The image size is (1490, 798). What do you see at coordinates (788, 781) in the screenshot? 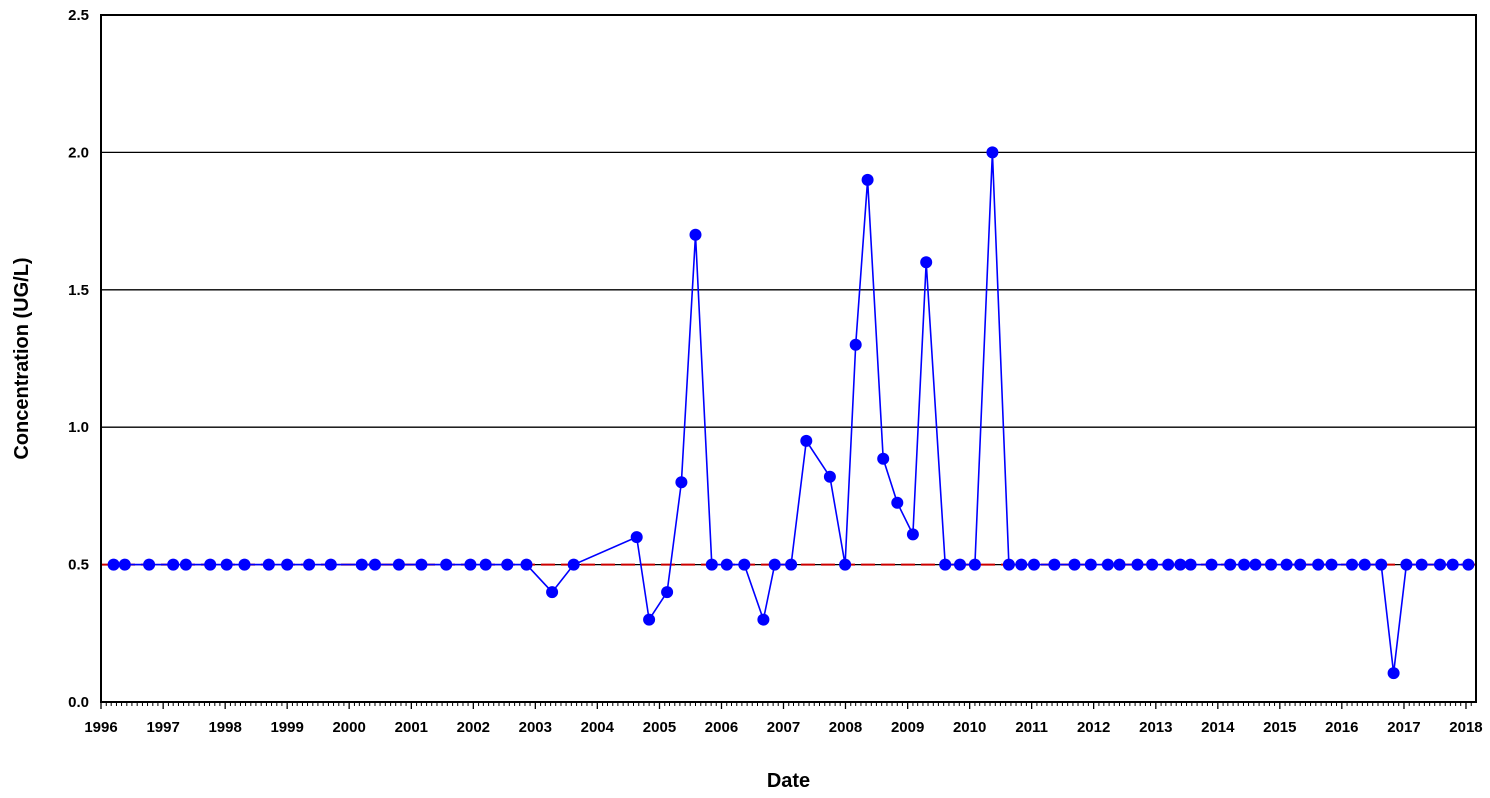
I see `x-axis-title: Date` at bounding box center [788, 781].